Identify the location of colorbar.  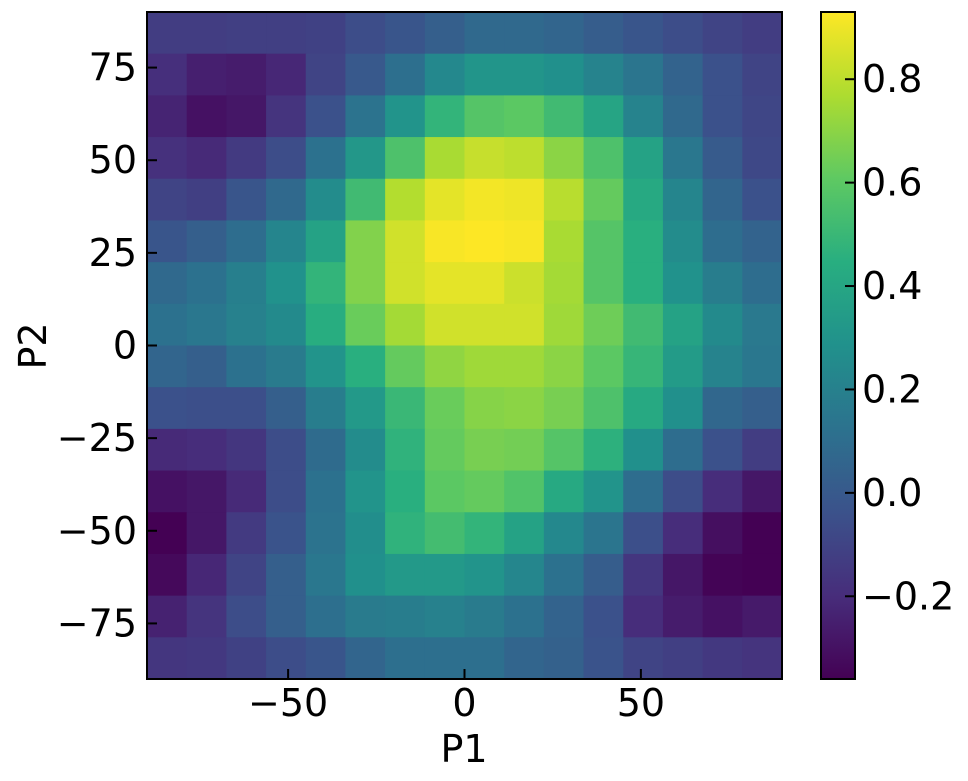
(838, 345).